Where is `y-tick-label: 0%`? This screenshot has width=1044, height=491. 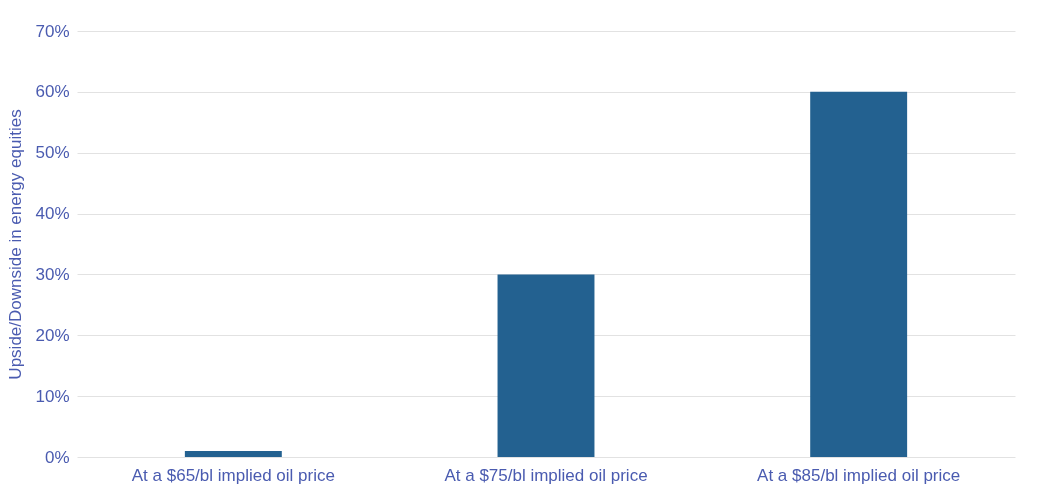 y-tick-label: 0% is located at coordinates (57, 457).